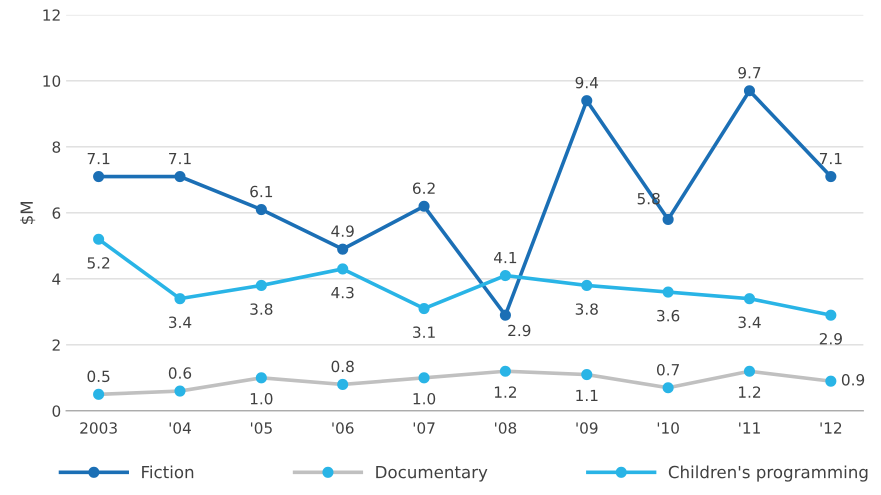 This screenshot has height=495, width=881. What do you see at coordinates (432, 474) in the screenshot?
I see `legend-label: Documentary` at bounding box center [432, 474].